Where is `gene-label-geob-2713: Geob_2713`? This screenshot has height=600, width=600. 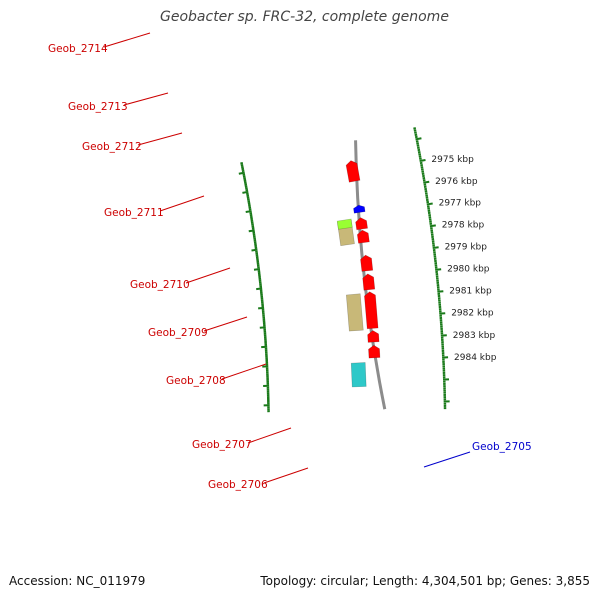
gene-label-geob-2713: Geob_2713 is located at coordinates (98, 107).